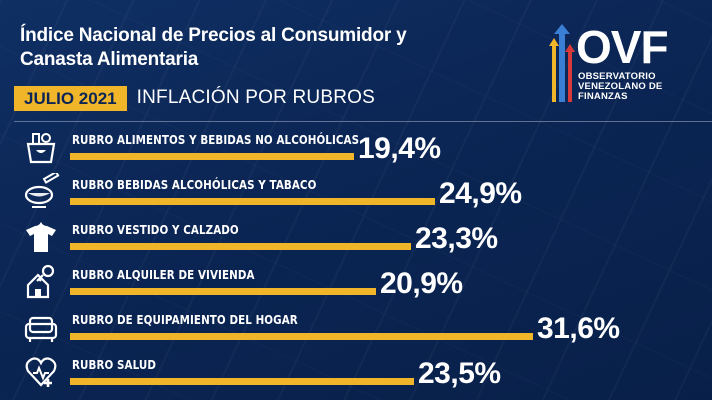 Image resolution: width=712 pixels, height=400 pixels. I want to click on category-label: RUBRO ALQUILER DE VIVIENDA, so click(163, 275).